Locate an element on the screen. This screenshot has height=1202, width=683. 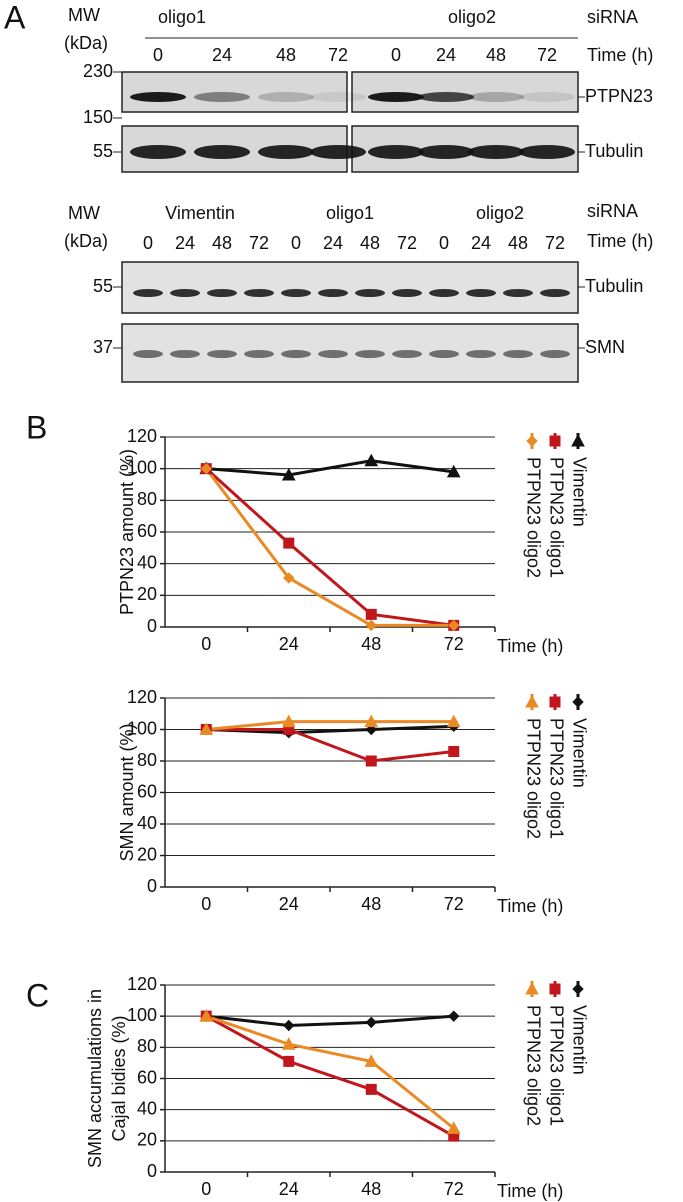
x-axis-label: Time (h) is located at coordinates (530, 646).